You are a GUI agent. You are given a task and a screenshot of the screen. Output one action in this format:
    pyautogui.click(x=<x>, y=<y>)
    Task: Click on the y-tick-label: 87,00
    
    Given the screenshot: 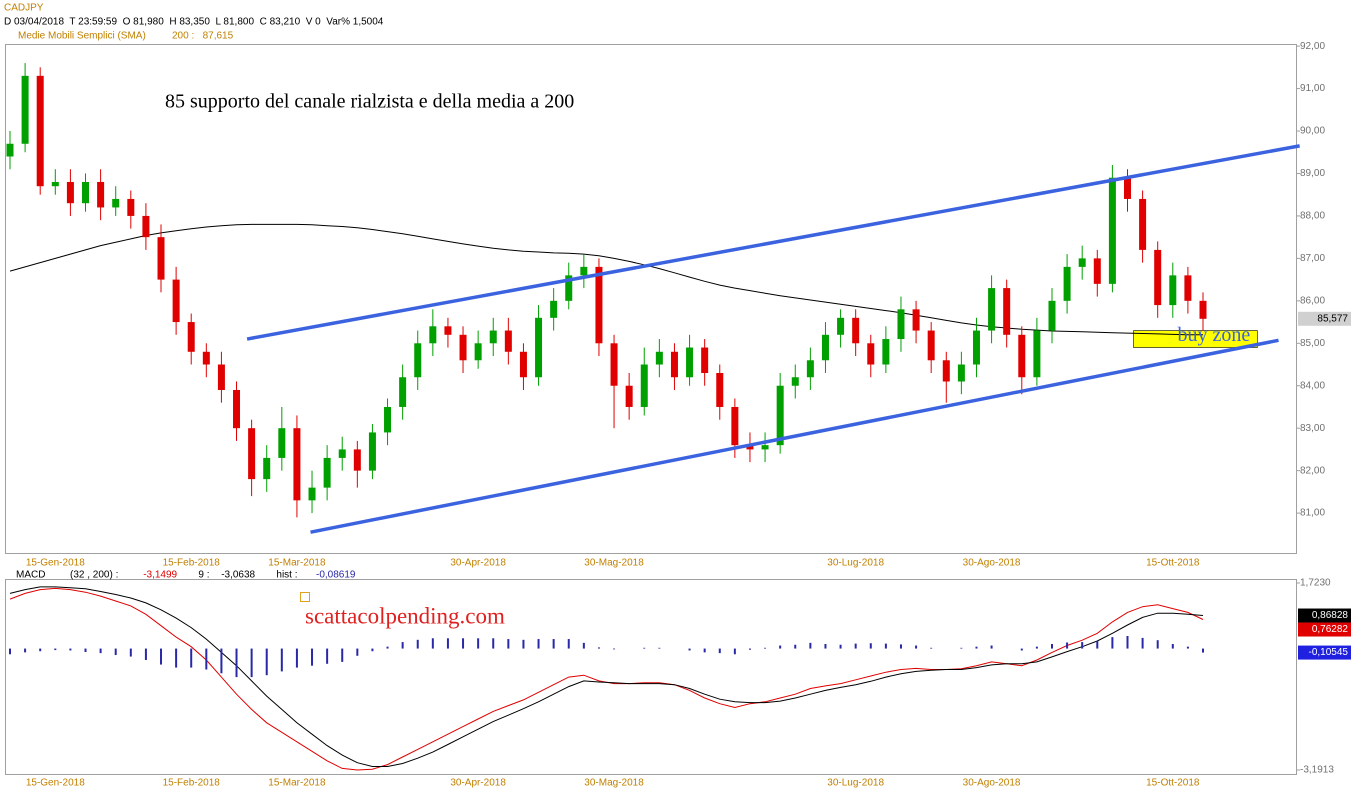 What is the action you would take?
    pyautogui.click(x=1312, y=258)
    